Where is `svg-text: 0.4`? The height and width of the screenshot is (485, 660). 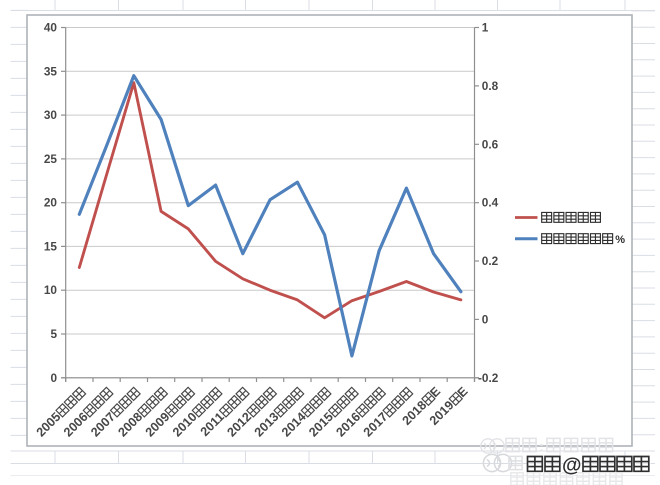
svg-text: 0.4 is located at coordinates (490, 203).